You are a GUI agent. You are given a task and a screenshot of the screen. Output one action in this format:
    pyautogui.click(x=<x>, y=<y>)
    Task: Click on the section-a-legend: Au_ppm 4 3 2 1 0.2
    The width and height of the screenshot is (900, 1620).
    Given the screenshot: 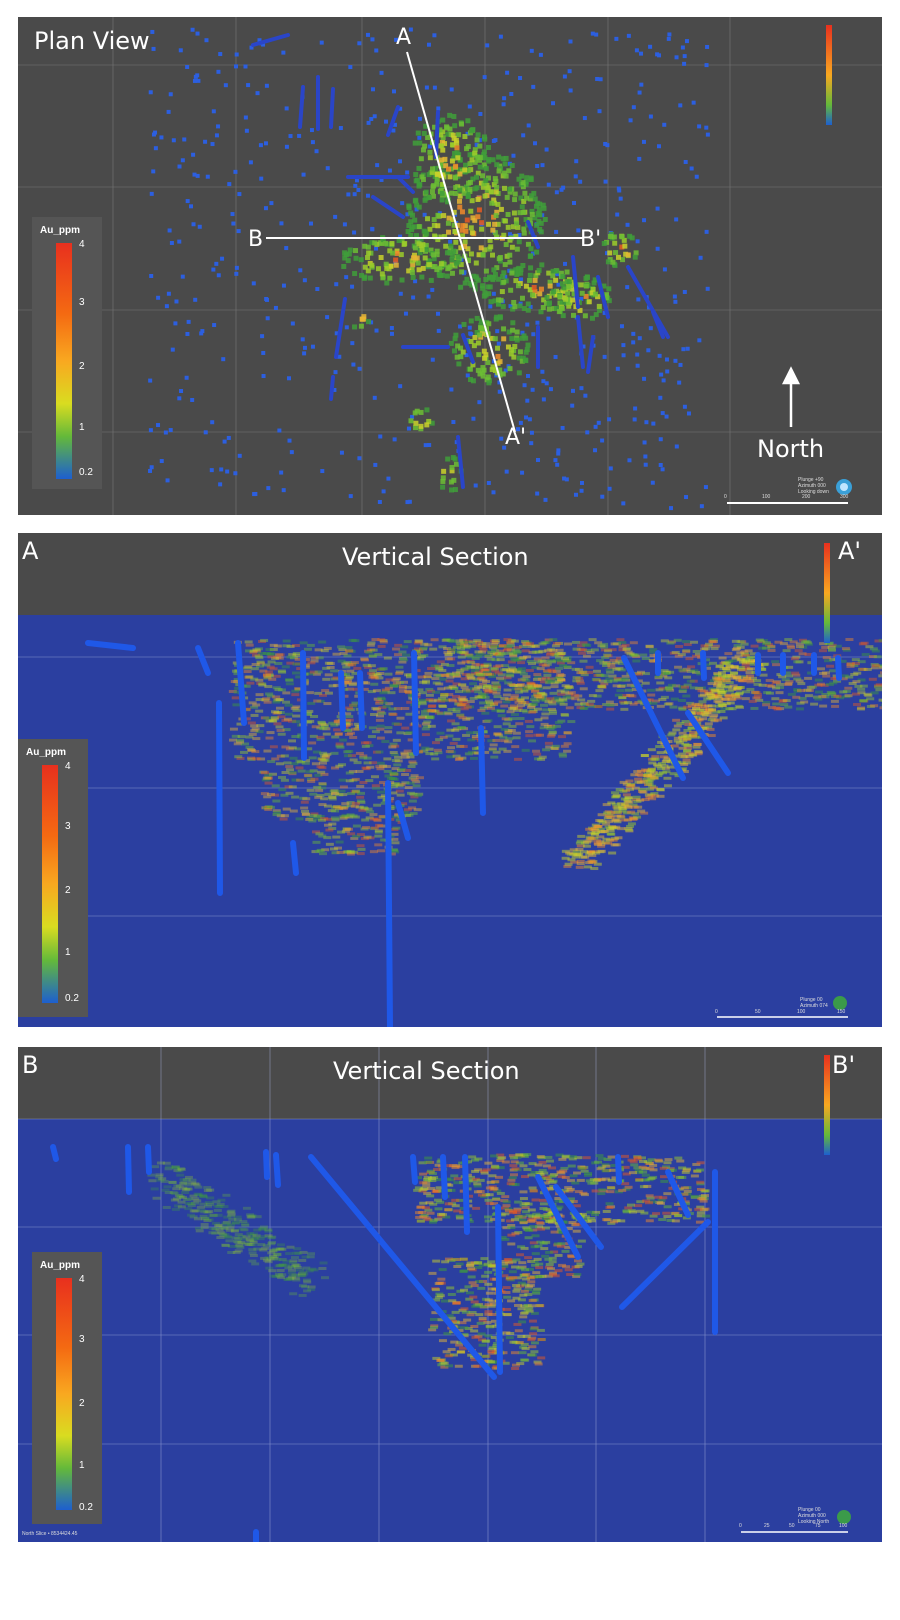 What is the action you would take?
    pyautogui.click(x=53, y=878)
    